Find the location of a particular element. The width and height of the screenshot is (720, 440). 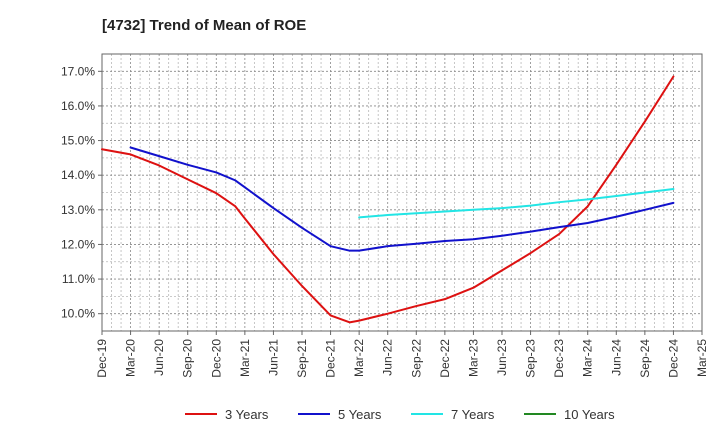

y-tick-label: 12.0% is located at coordinates (78, 244).